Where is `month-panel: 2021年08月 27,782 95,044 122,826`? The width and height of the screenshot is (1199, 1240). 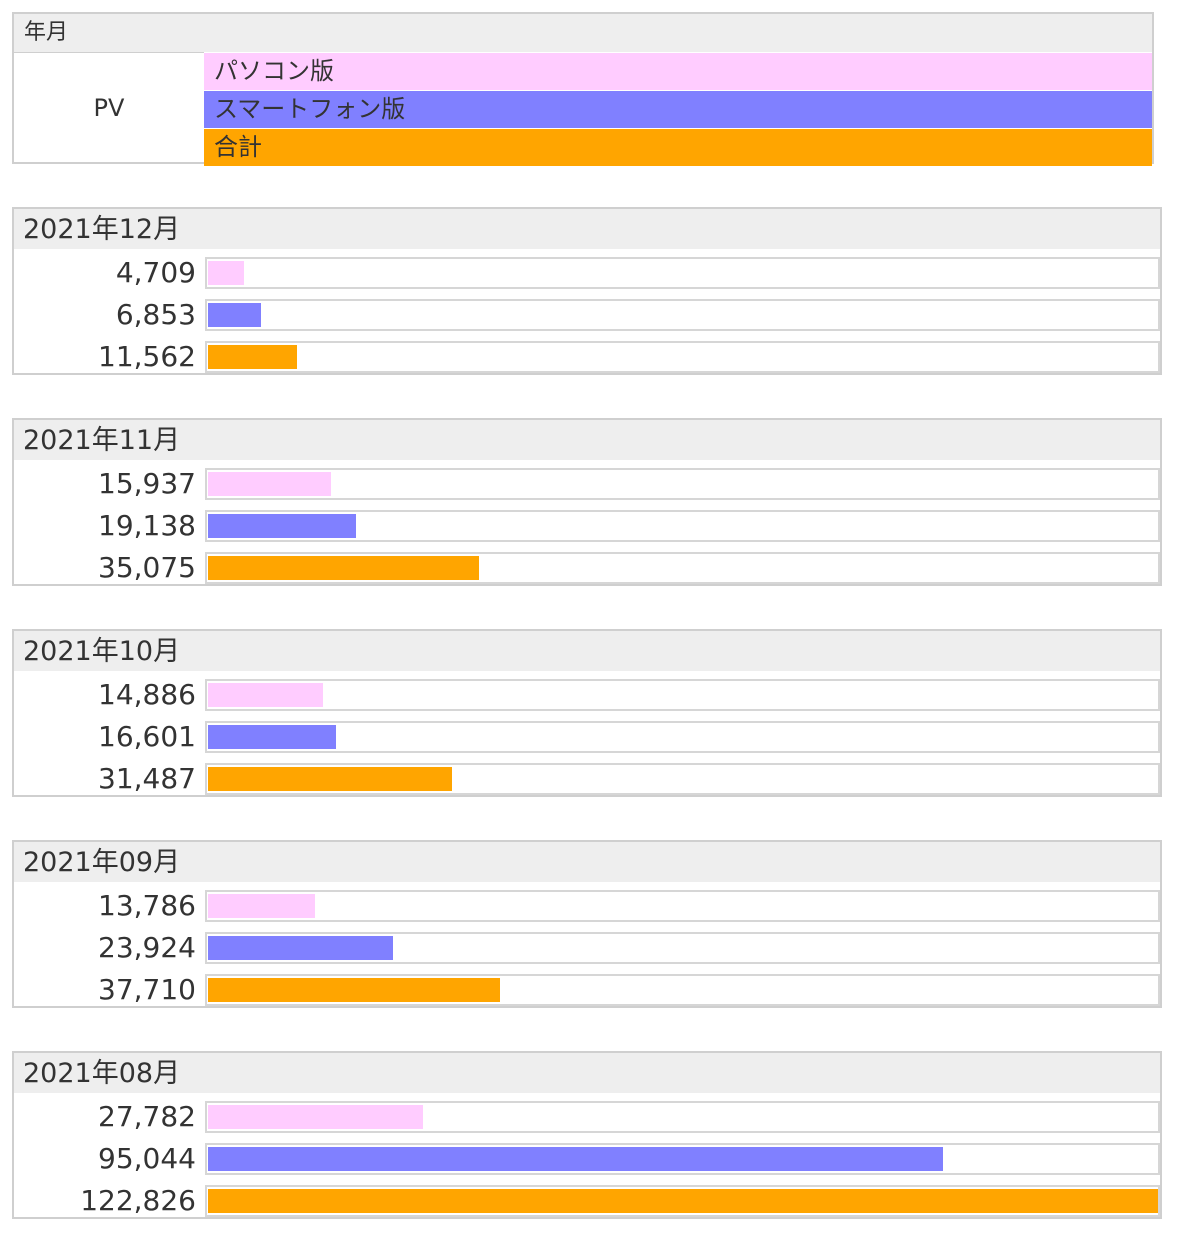
month-panel: 2021年08月 27,782 95,044 122,826 is located at coordinates (587, 1135).